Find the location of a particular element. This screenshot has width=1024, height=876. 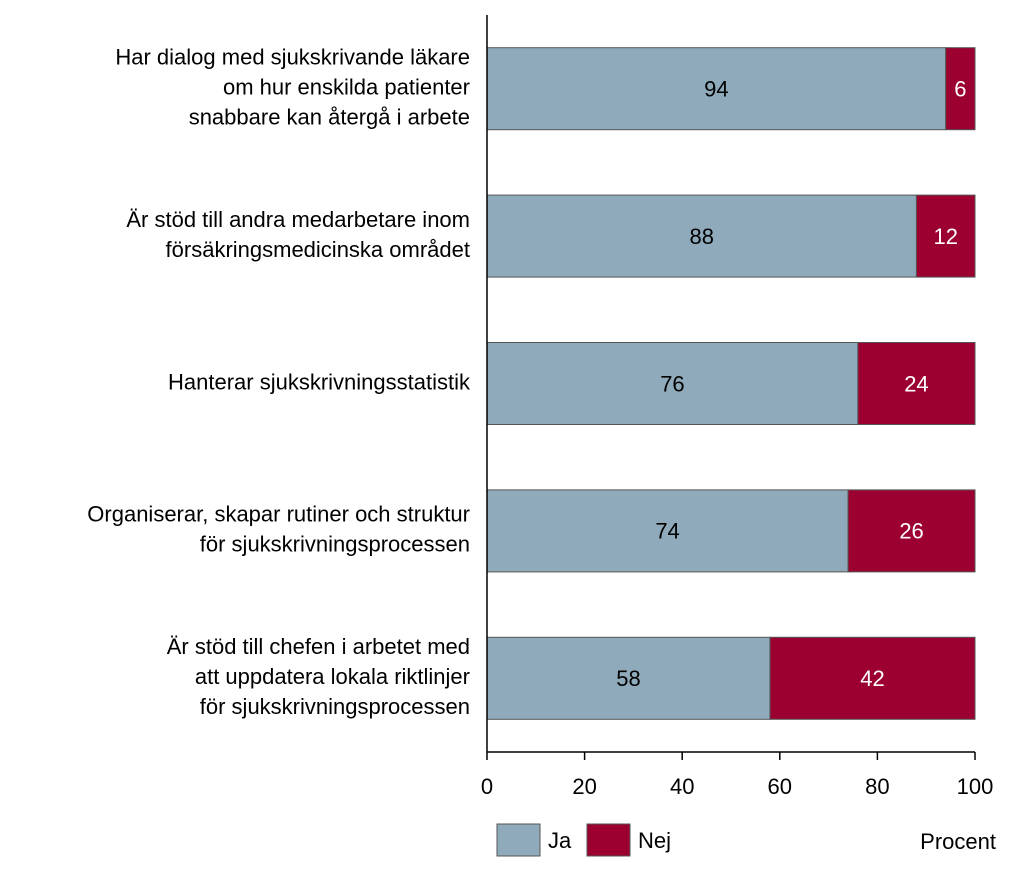

value-label: 6 is located at coordinates (960, 89).